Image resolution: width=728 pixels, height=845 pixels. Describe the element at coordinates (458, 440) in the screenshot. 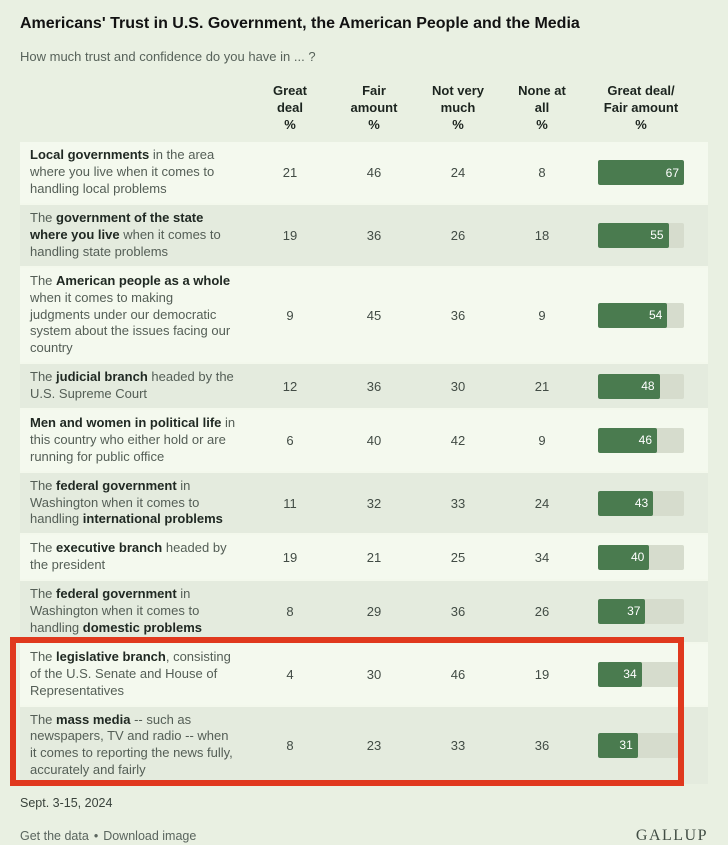

I see `value-cell: 42` at that location.